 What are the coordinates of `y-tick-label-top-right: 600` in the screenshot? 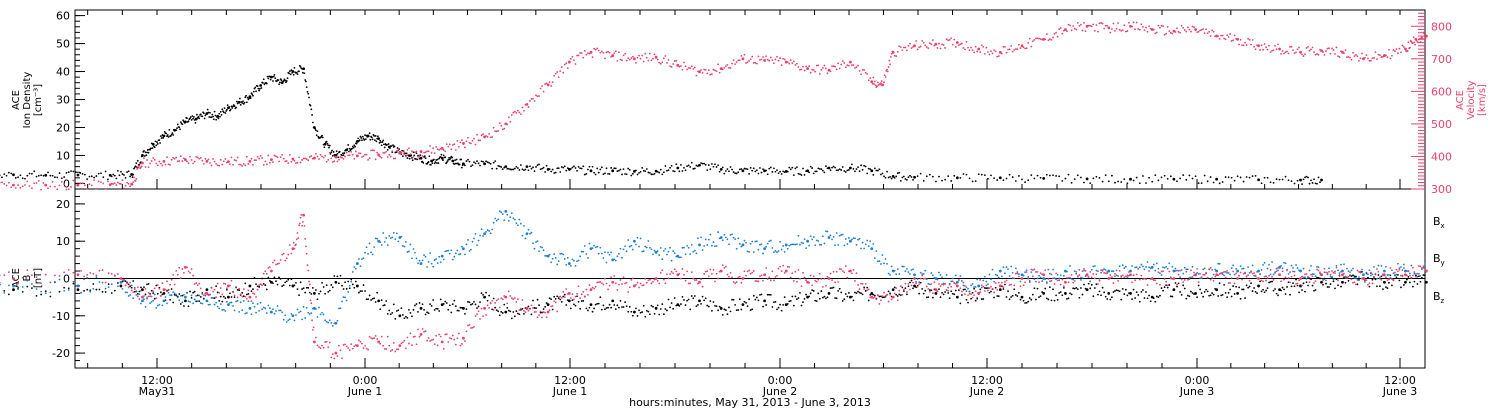 It's located at (1441, 91).